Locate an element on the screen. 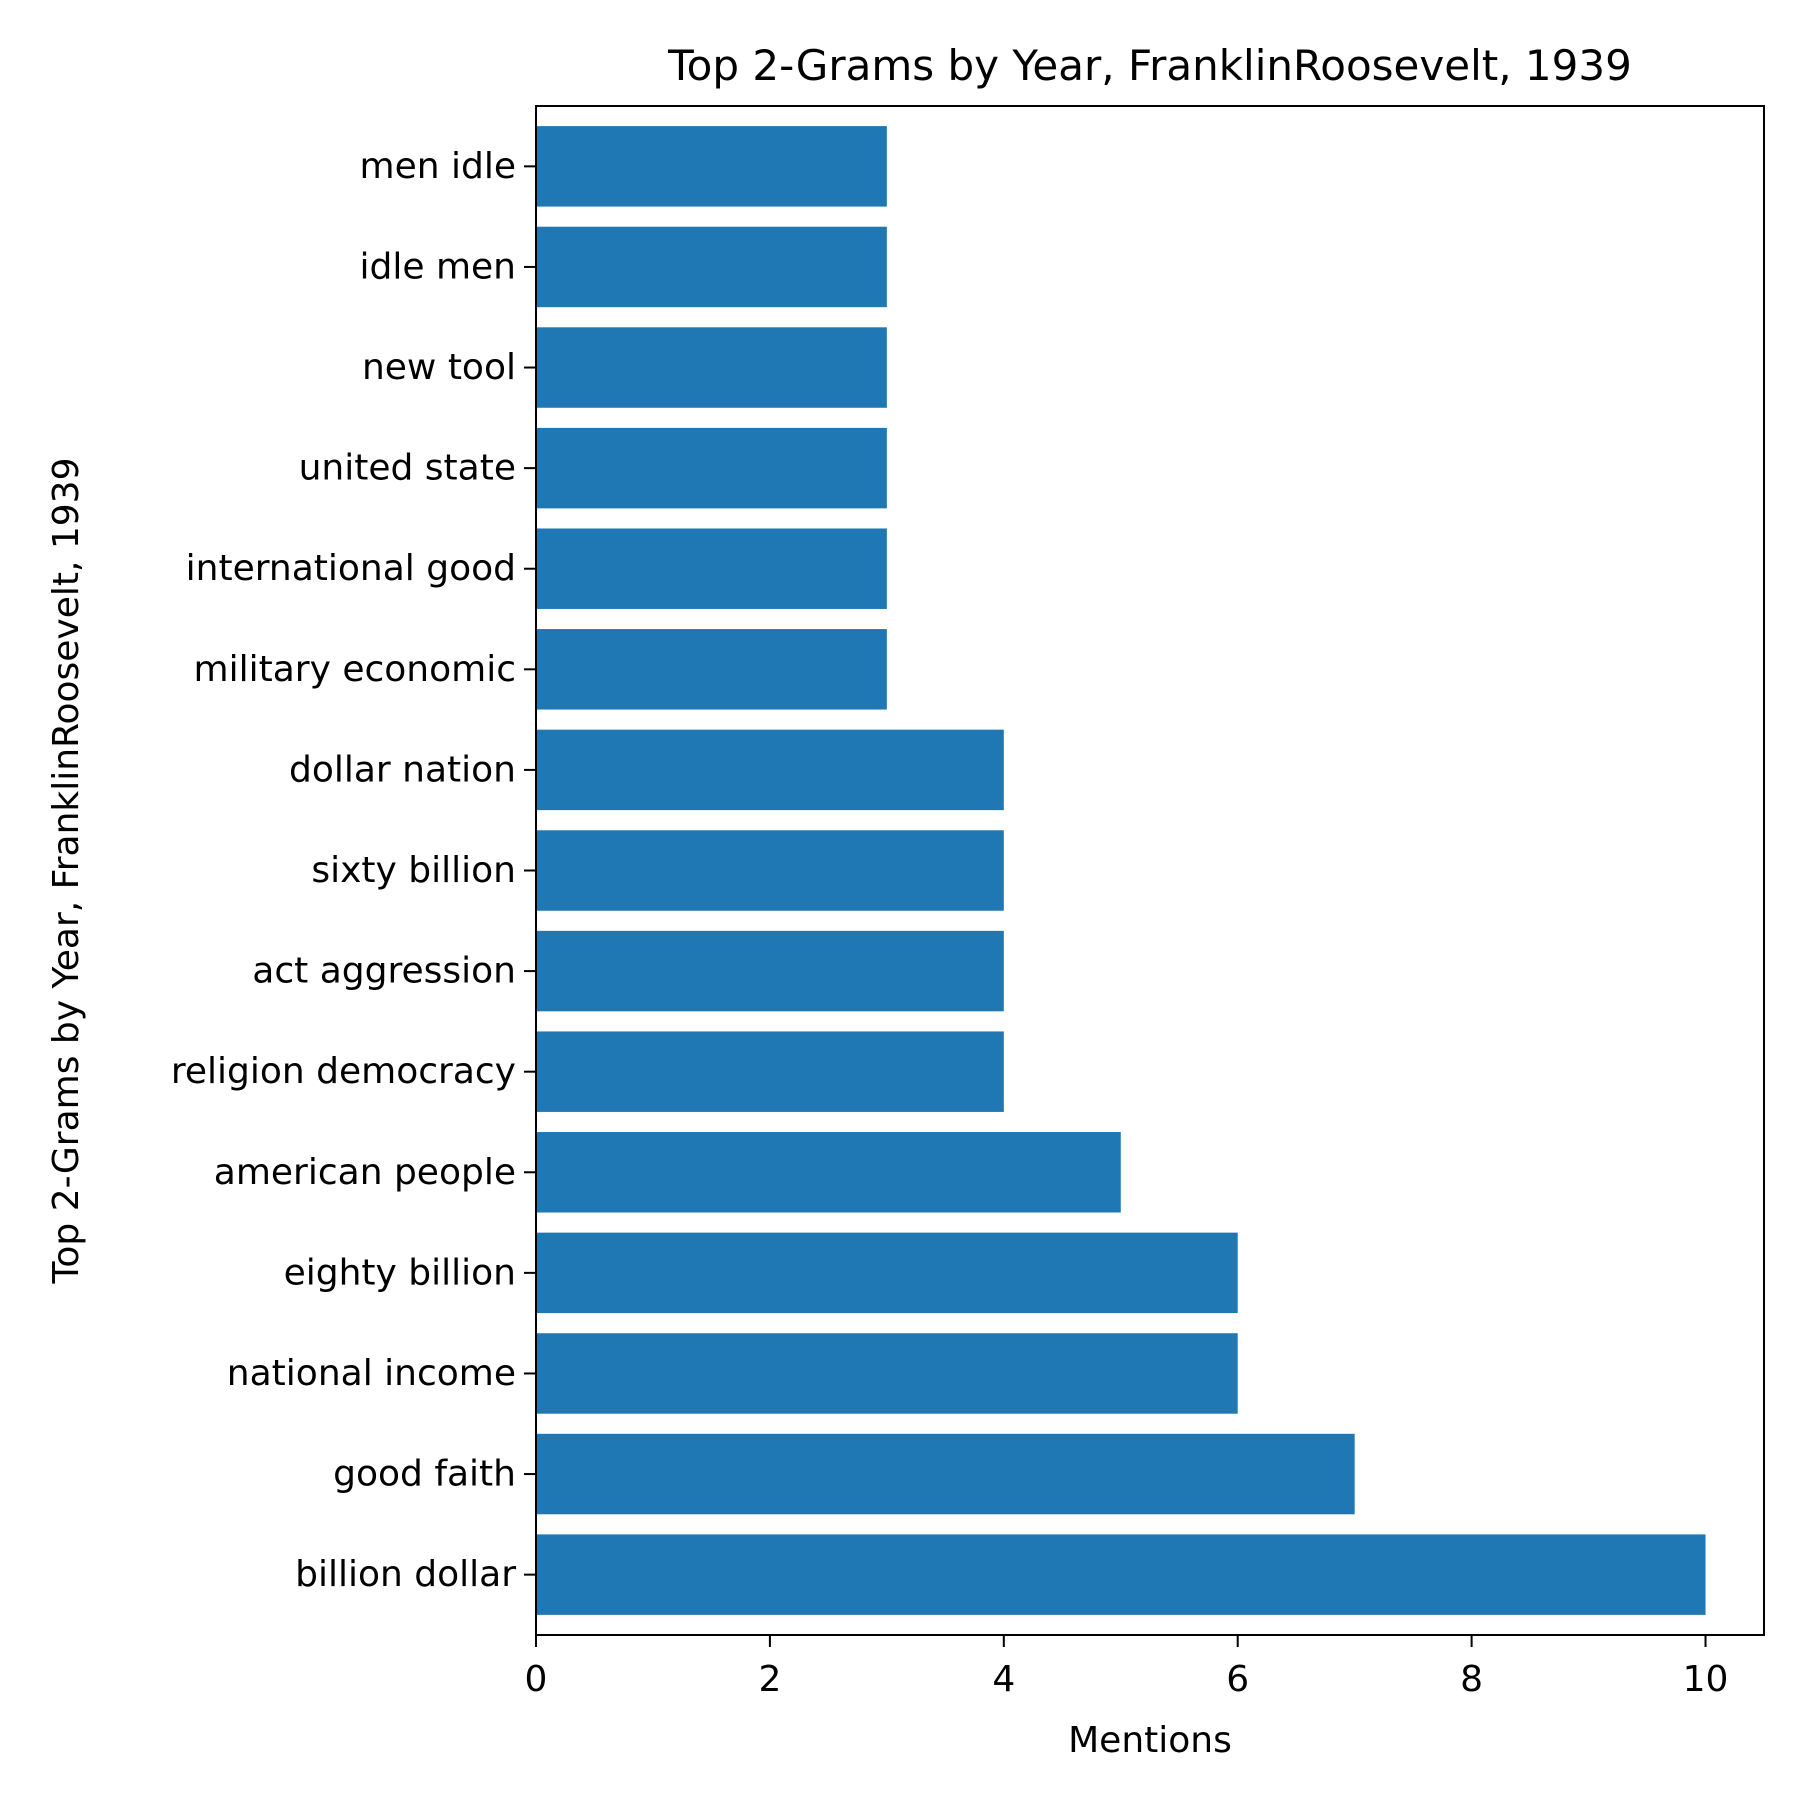 This screenshot has height=1800, width=1800. bar-national-income is located at coordinates (887, 1373).